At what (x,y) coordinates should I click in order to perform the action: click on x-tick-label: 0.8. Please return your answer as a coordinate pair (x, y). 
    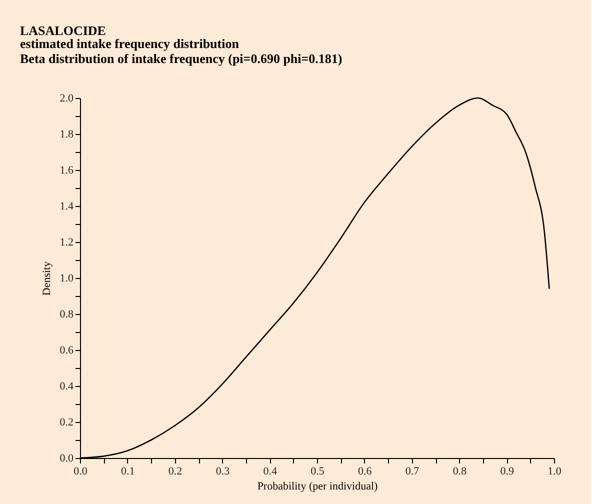
    Looking at the image, I should click on (460, 472).